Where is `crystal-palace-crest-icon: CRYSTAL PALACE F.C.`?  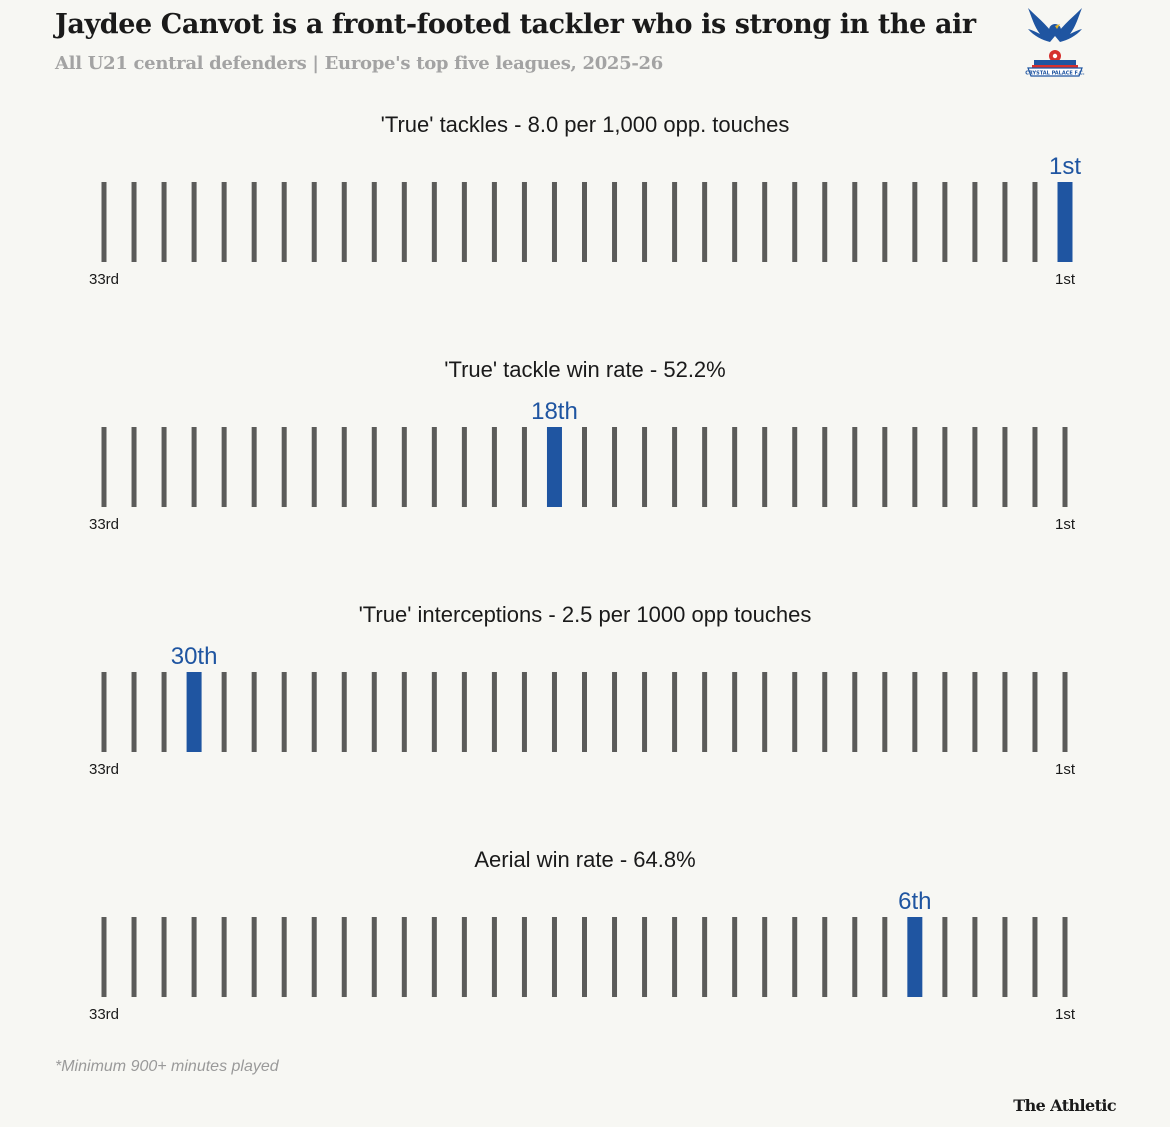 crystal-palace-crest-icon: CRYSTAL PALACE F.C. is located at coordinates (1055, 42).